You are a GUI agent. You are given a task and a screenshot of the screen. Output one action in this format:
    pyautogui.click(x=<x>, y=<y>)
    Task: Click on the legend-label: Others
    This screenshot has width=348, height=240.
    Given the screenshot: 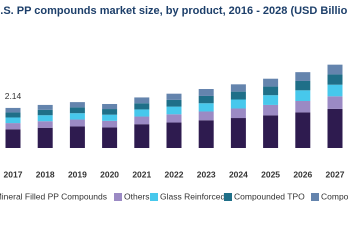 What is the action you would take?
    pyautogui.click(x=137, y=196)
    